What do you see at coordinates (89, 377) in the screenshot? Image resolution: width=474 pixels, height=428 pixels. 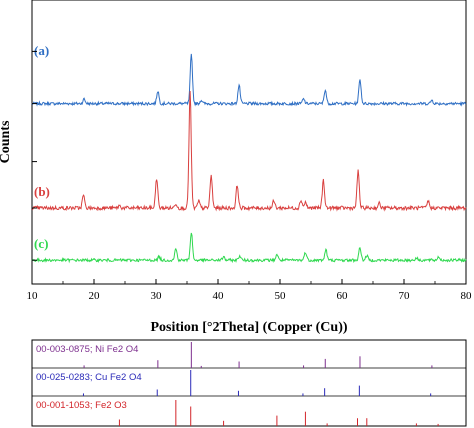 I see `reference-label-cufe2o4: 00-025-0283; Cu Fe2 O4` at bounding box center [89, 377].